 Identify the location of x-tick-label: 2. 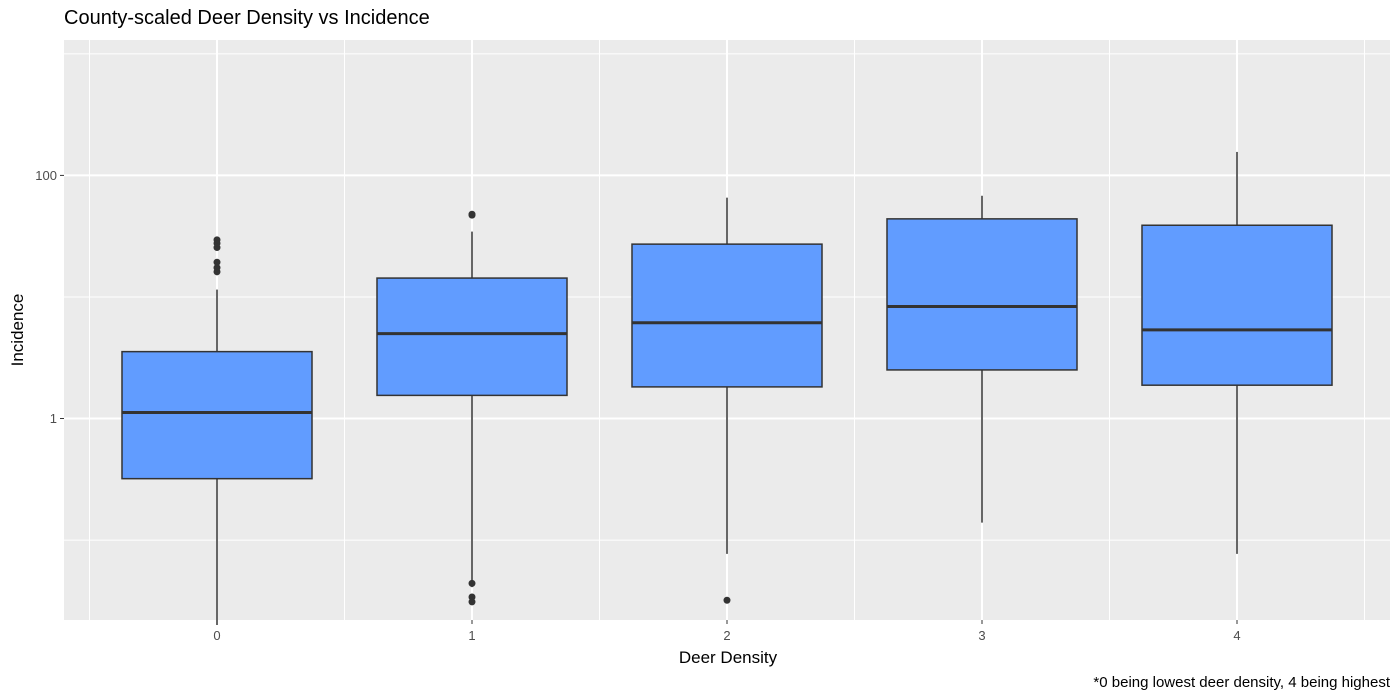
(726, 635).